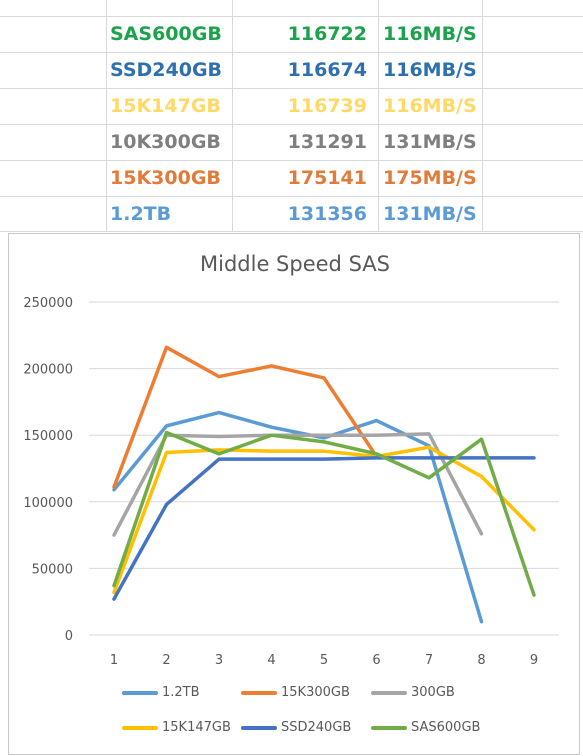 The width and height of the screenshot is (583, 756). I want to click on legend-label: 15K147GB, so click(196, 727).